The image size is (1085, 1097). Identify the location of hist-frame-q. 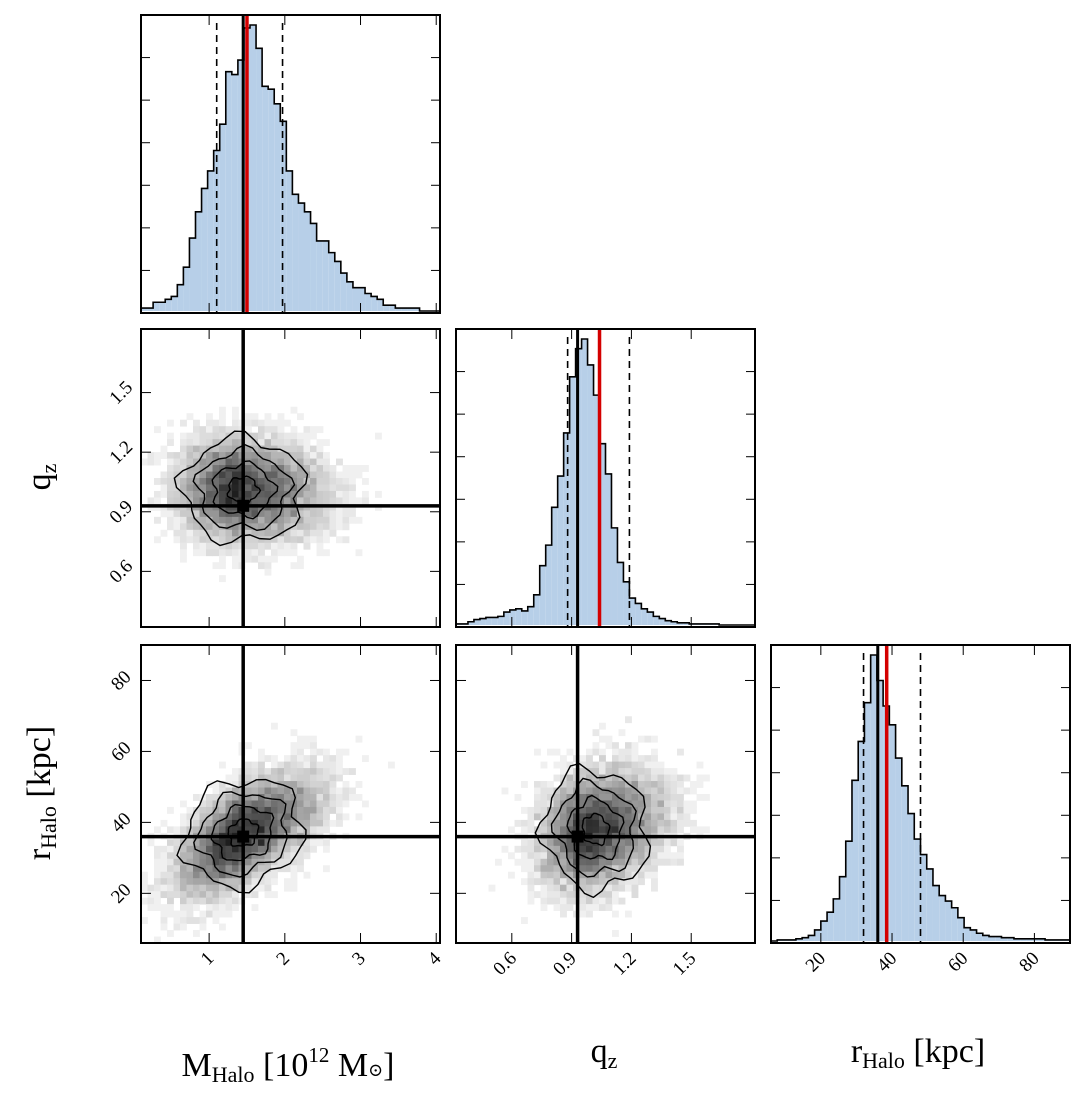
(605, 478).